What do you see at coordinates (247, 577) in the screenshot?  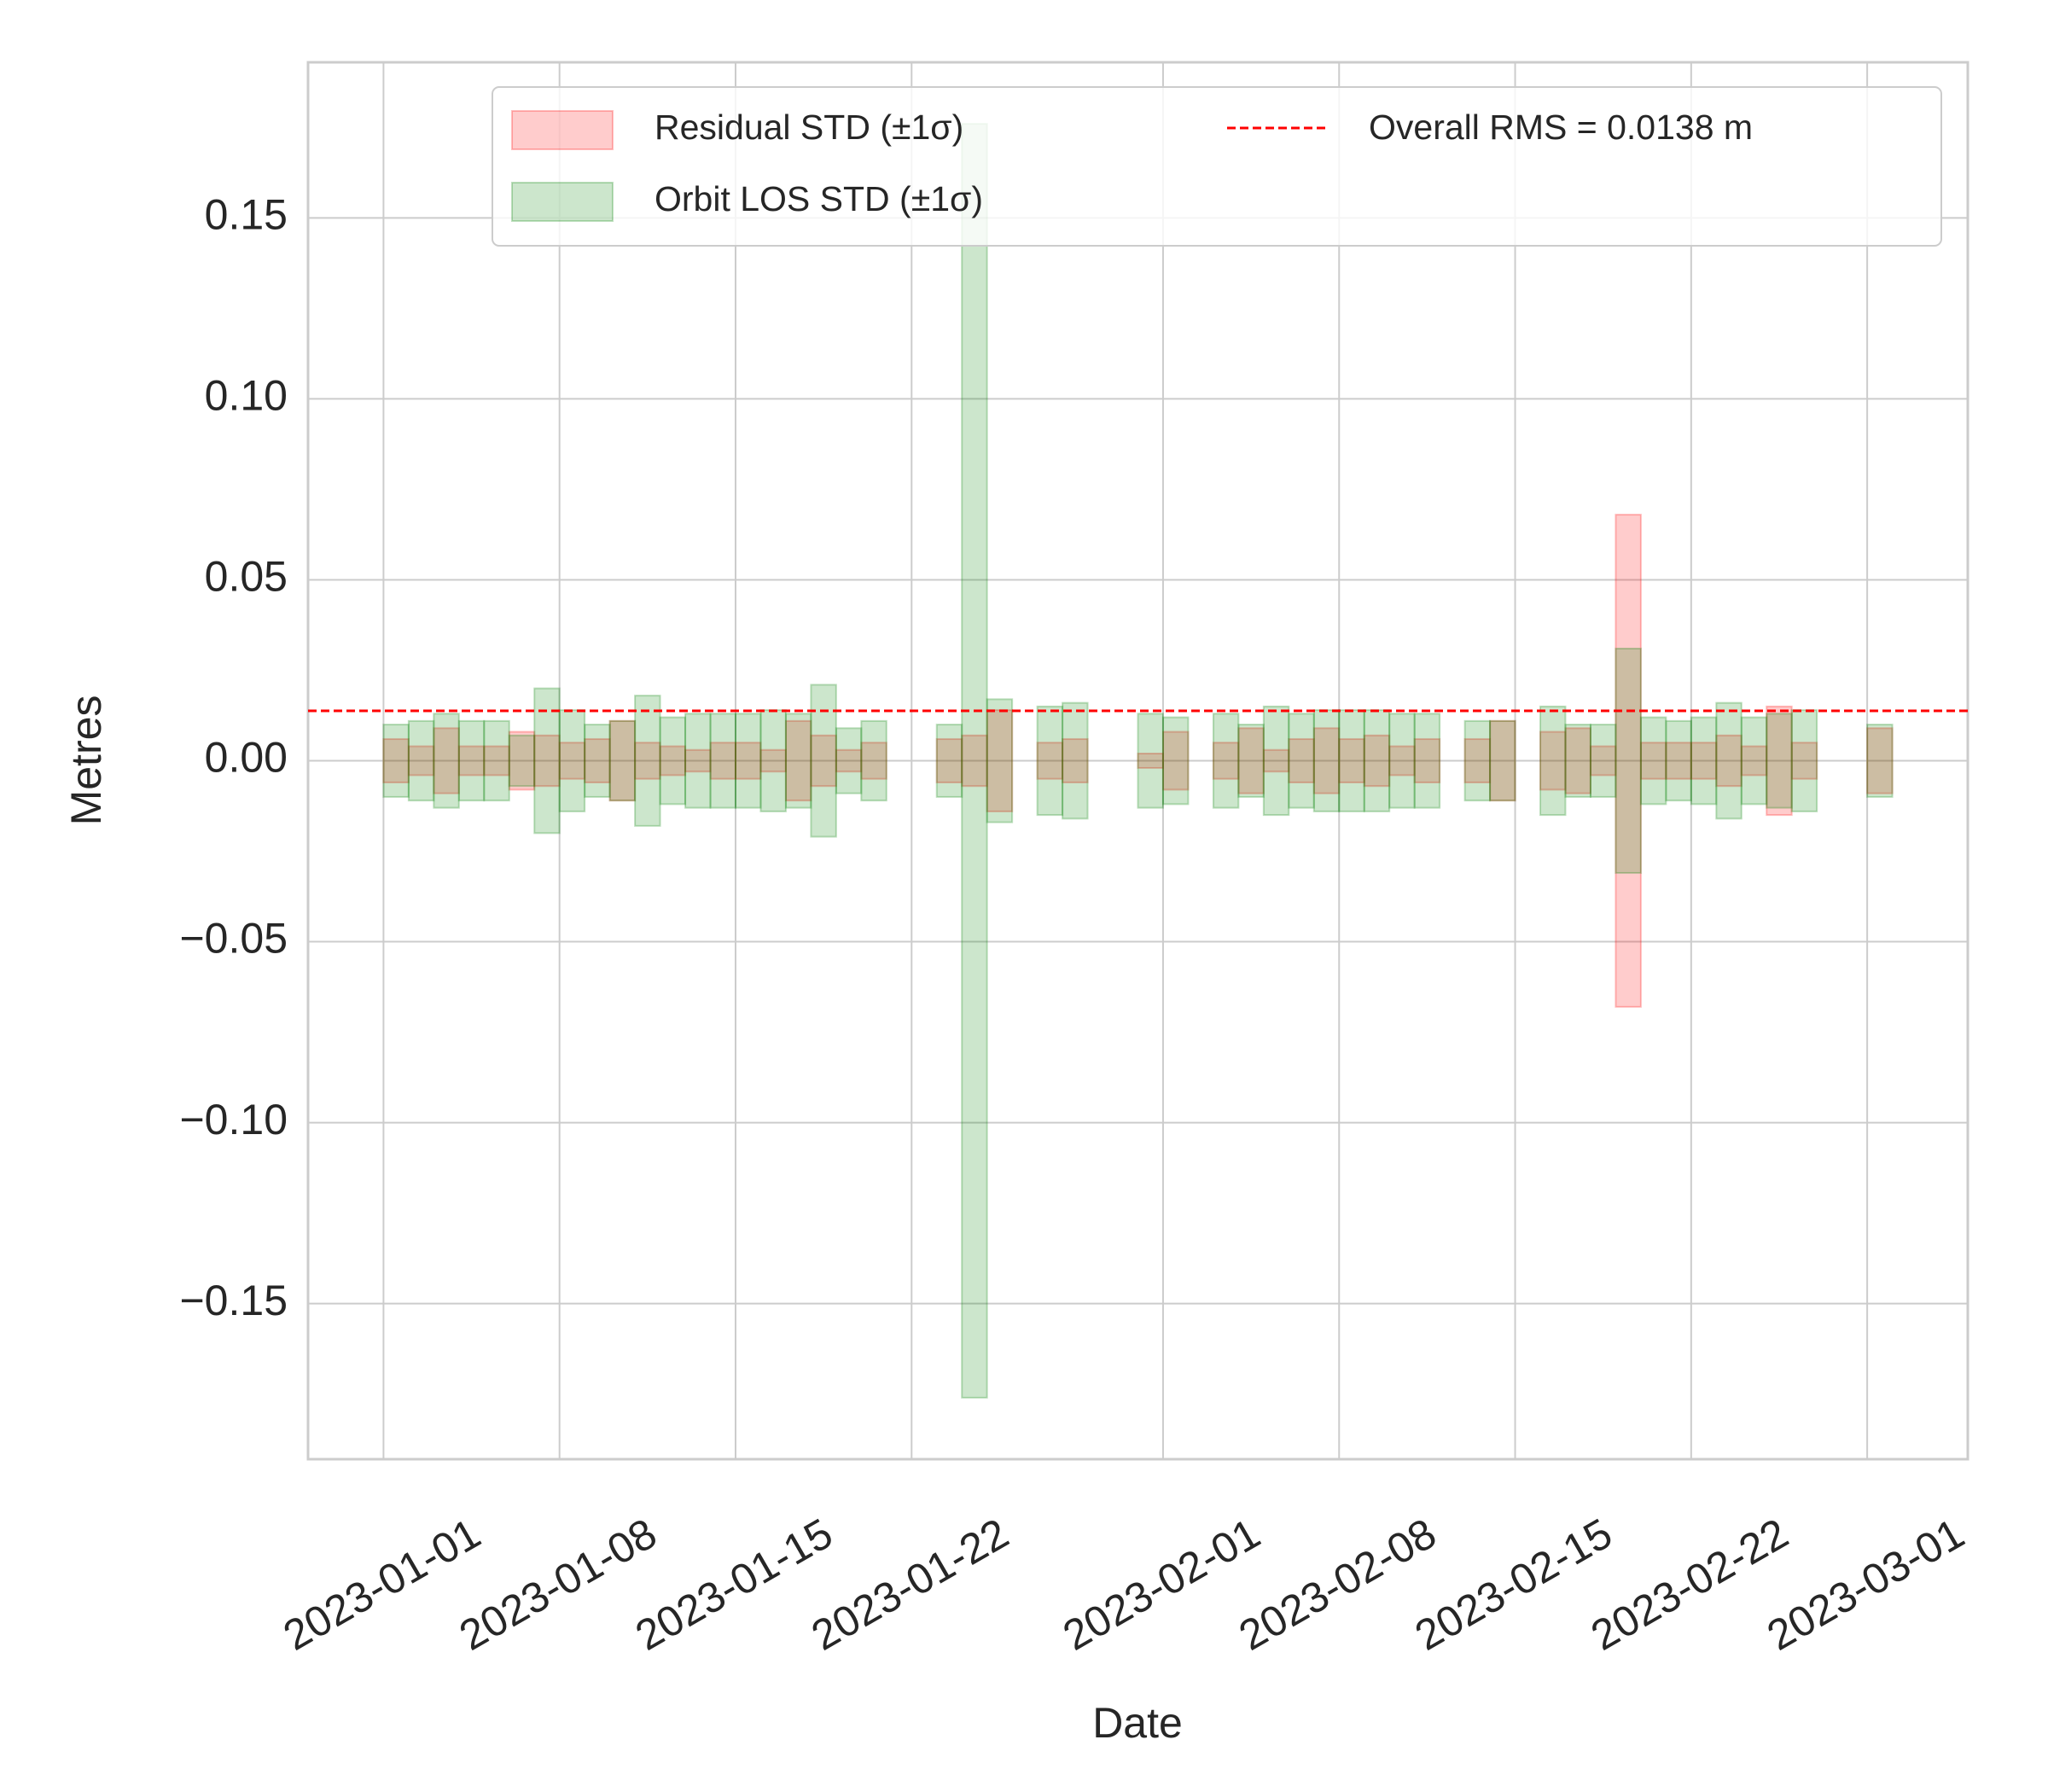 I see `y-tick-label: 0.05` at bounding box center [247, 577].